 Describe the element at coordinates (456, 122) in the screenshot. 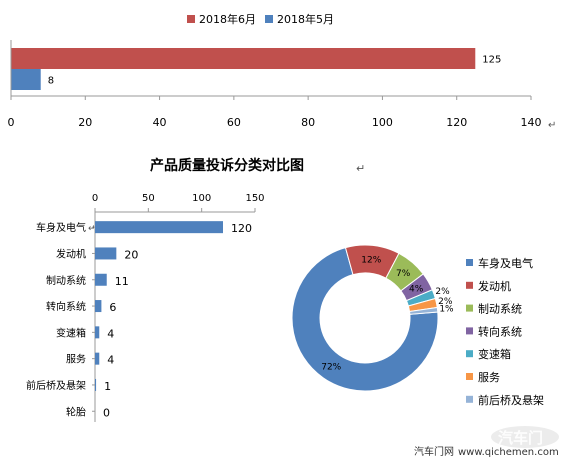

I see `chart1-tick-label: 120` at that location.